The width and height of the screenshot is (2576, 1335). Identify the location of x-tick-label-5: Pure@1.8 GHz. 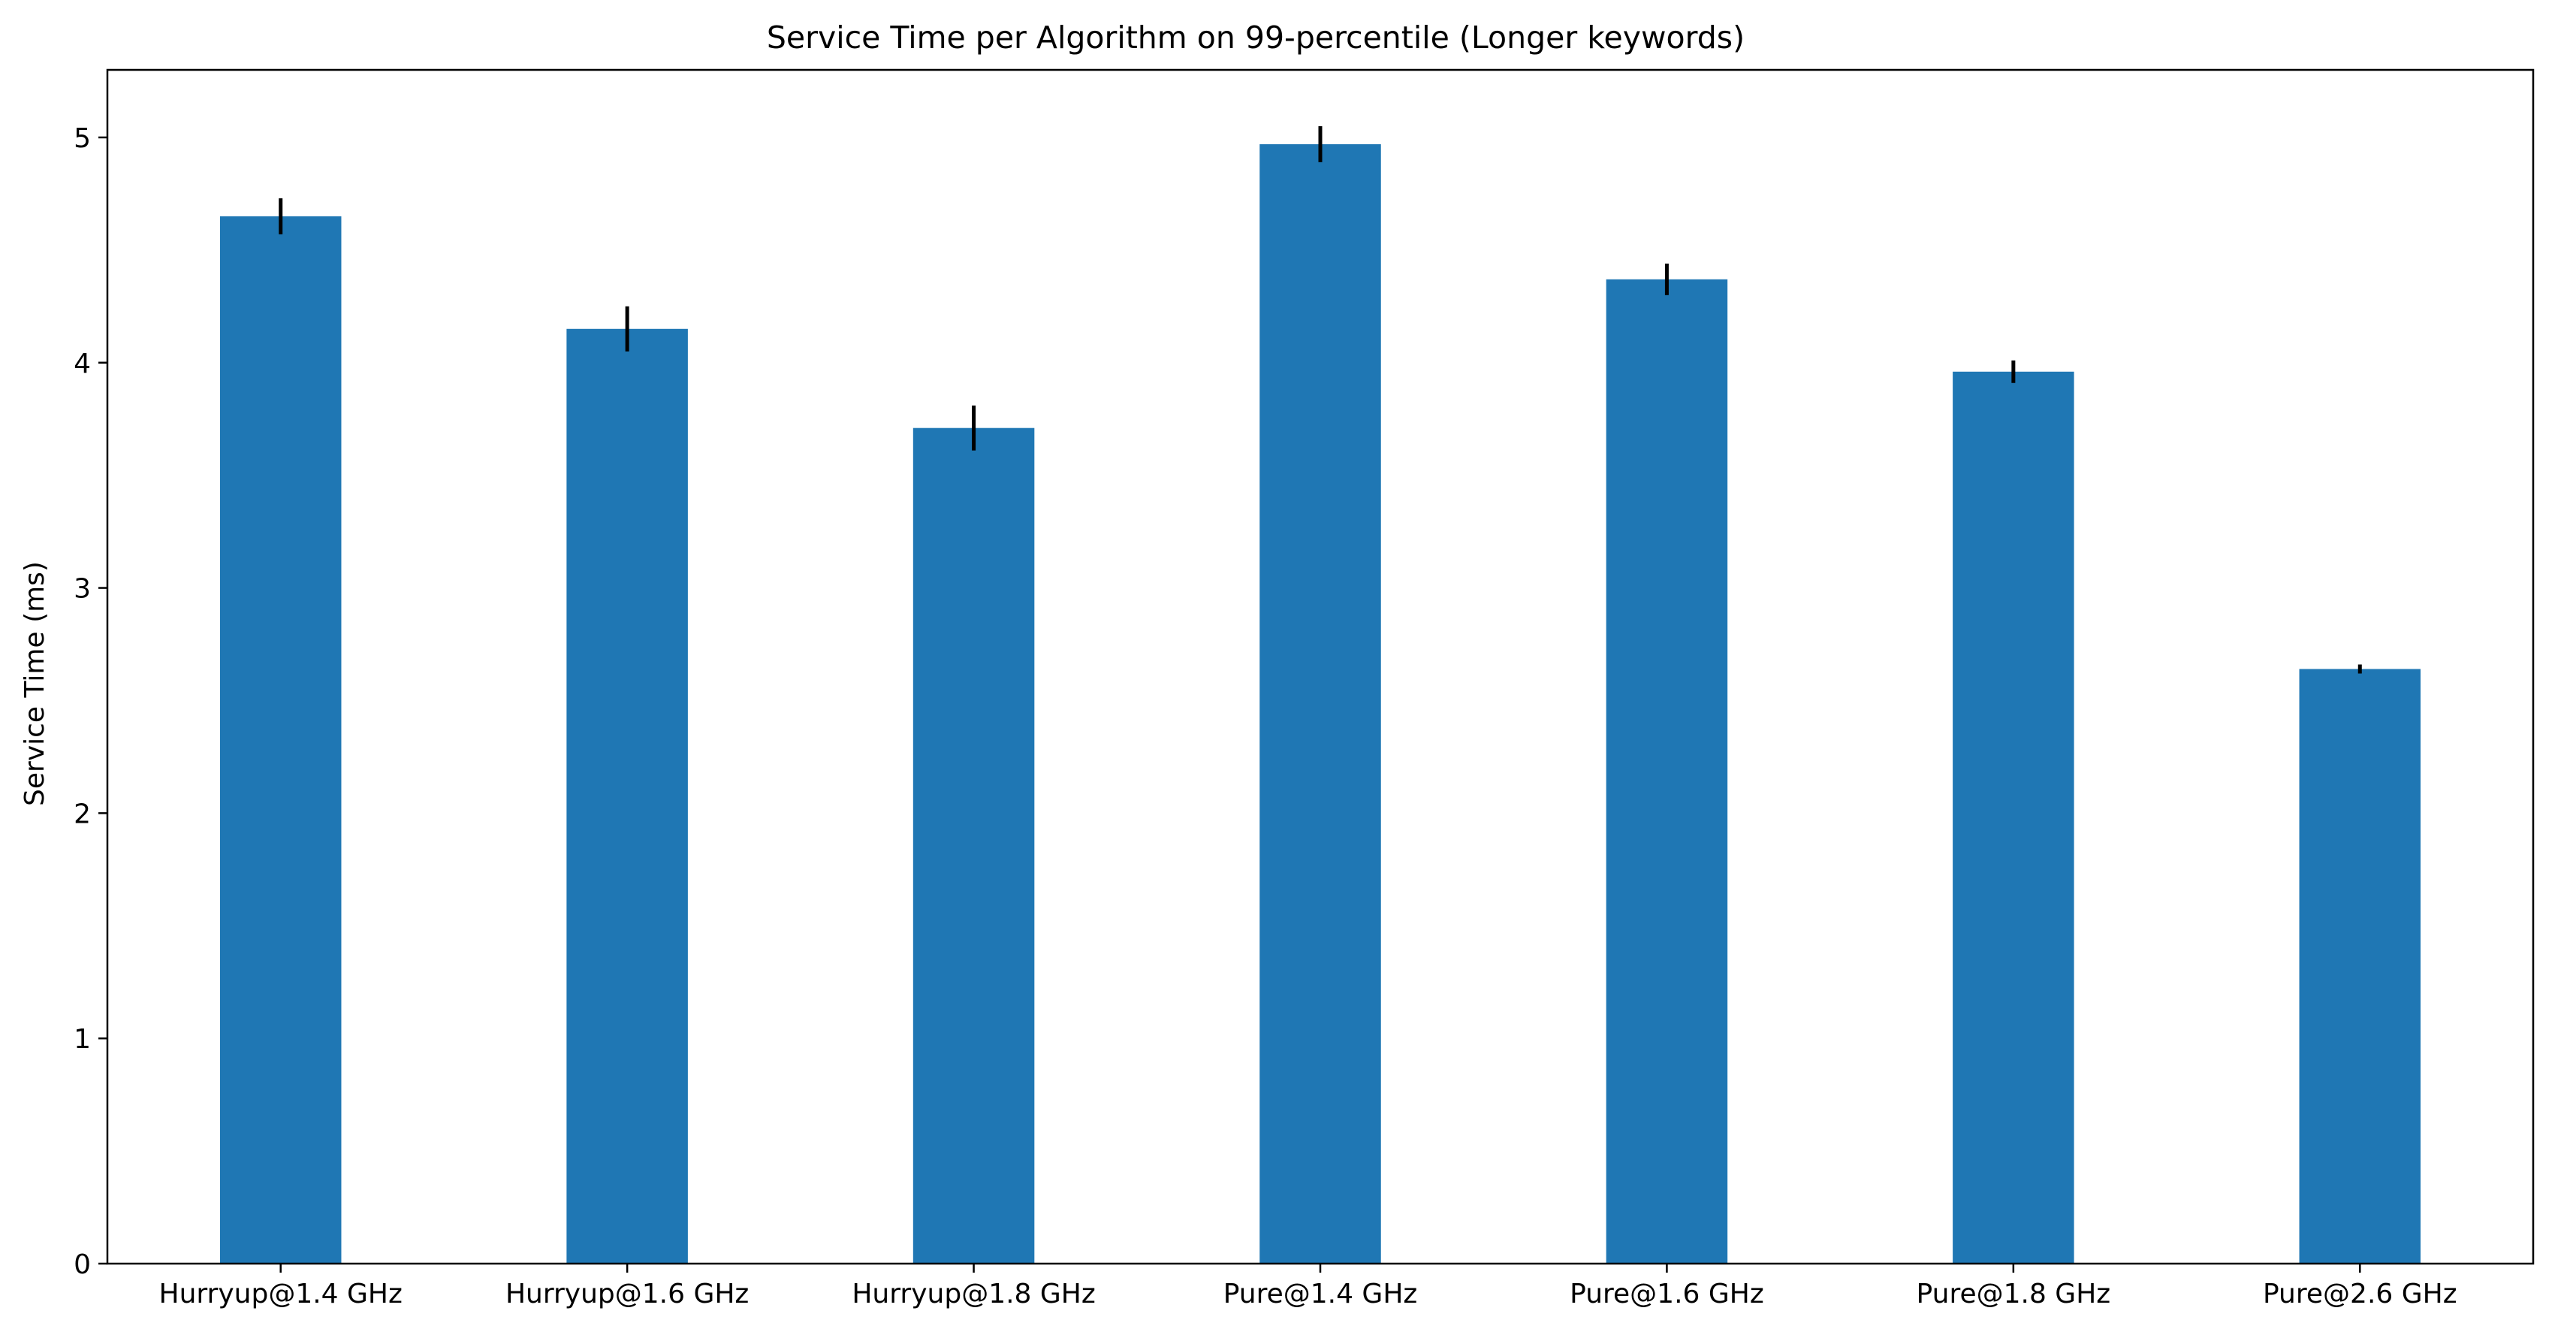
(2014, 1294).